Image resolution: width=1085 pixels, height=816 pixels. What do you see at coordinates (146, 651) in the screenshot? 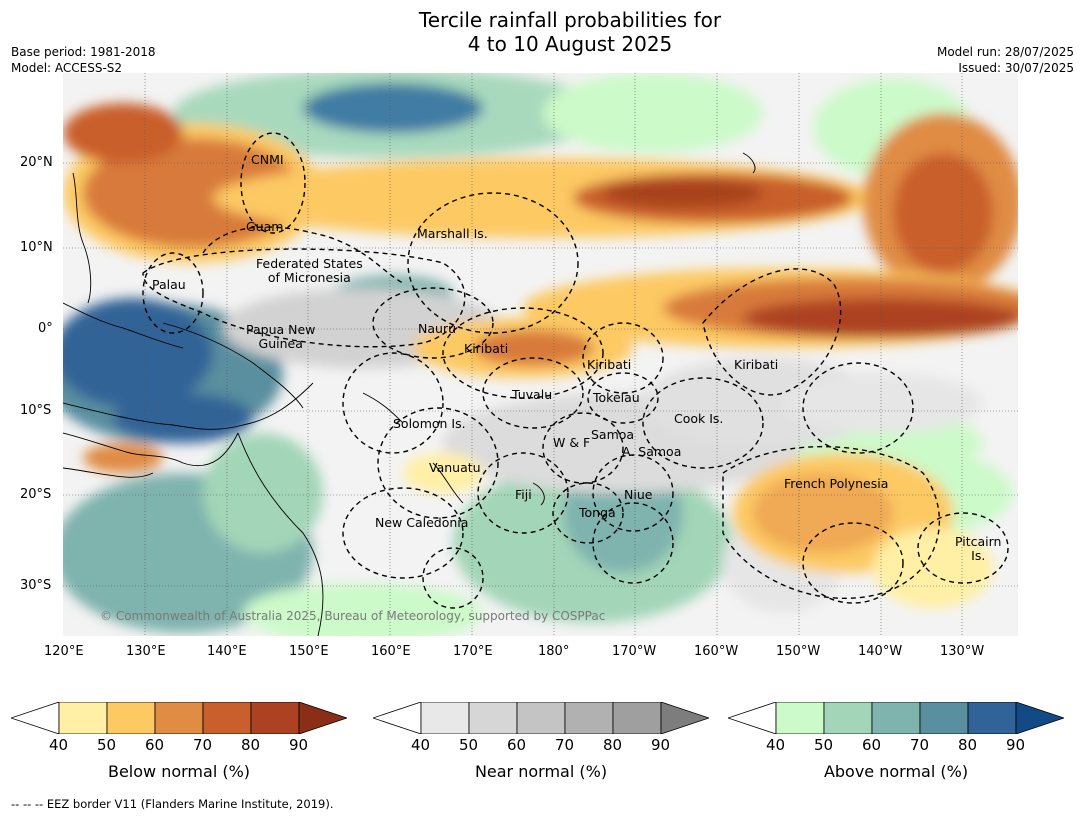
I see `lon-tick: 130°E` at bounding box center [146, 651].